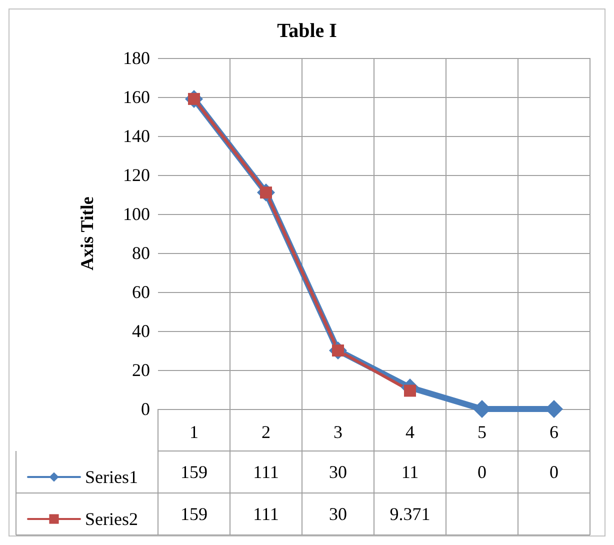 The image size is (614, 545). Describe the element at coordinates (410, 472) in the screenshot. I see `data-label: 11` at that location.